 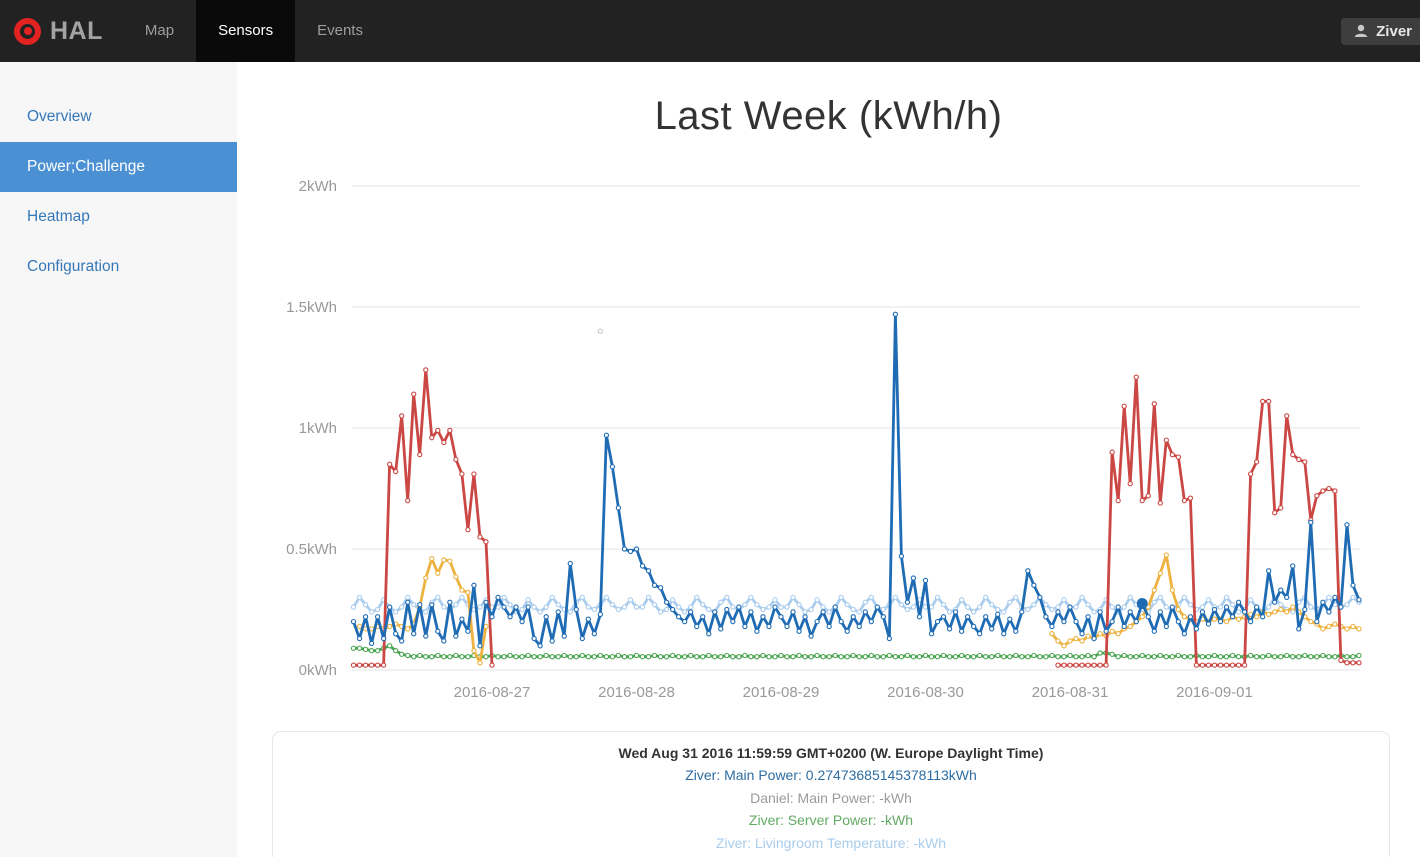 What do you see at coordinates (856, 651) in the screenshot?
I see `series-ziver-server-power` at bounding box center [856, 651].